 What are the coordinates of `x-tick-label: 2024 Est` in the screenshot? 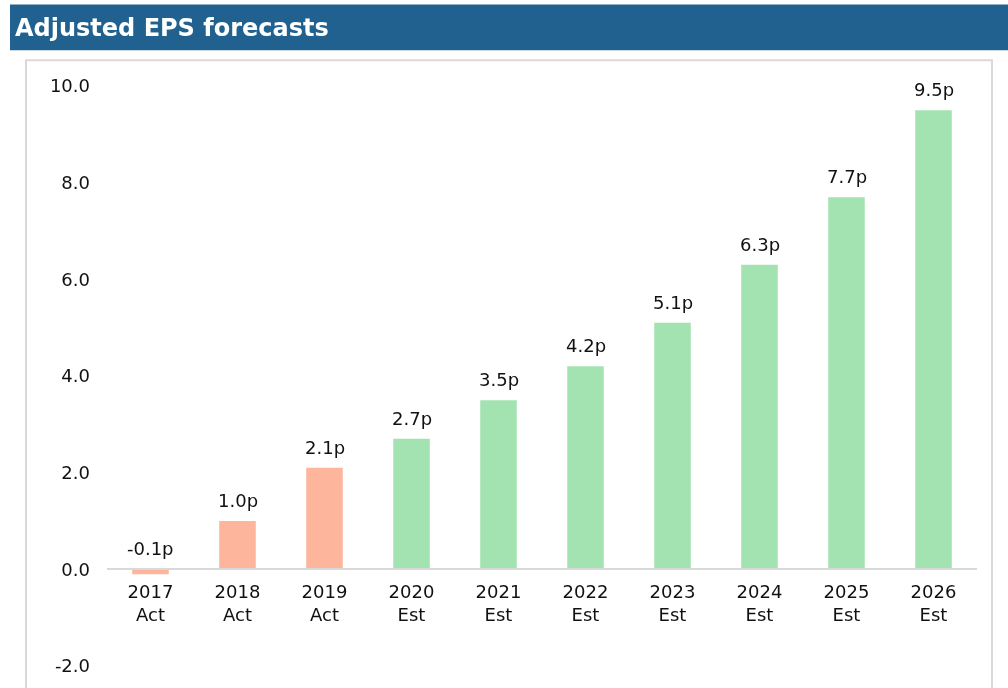 It's located at (759, 603).